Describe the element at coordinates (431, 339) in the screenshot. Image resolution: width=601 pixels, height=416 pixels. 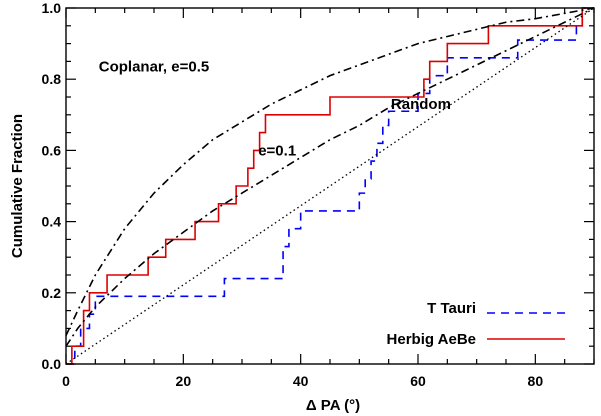
I see `legend-label-herbig-aebe: Herbig AeBe` at that location.